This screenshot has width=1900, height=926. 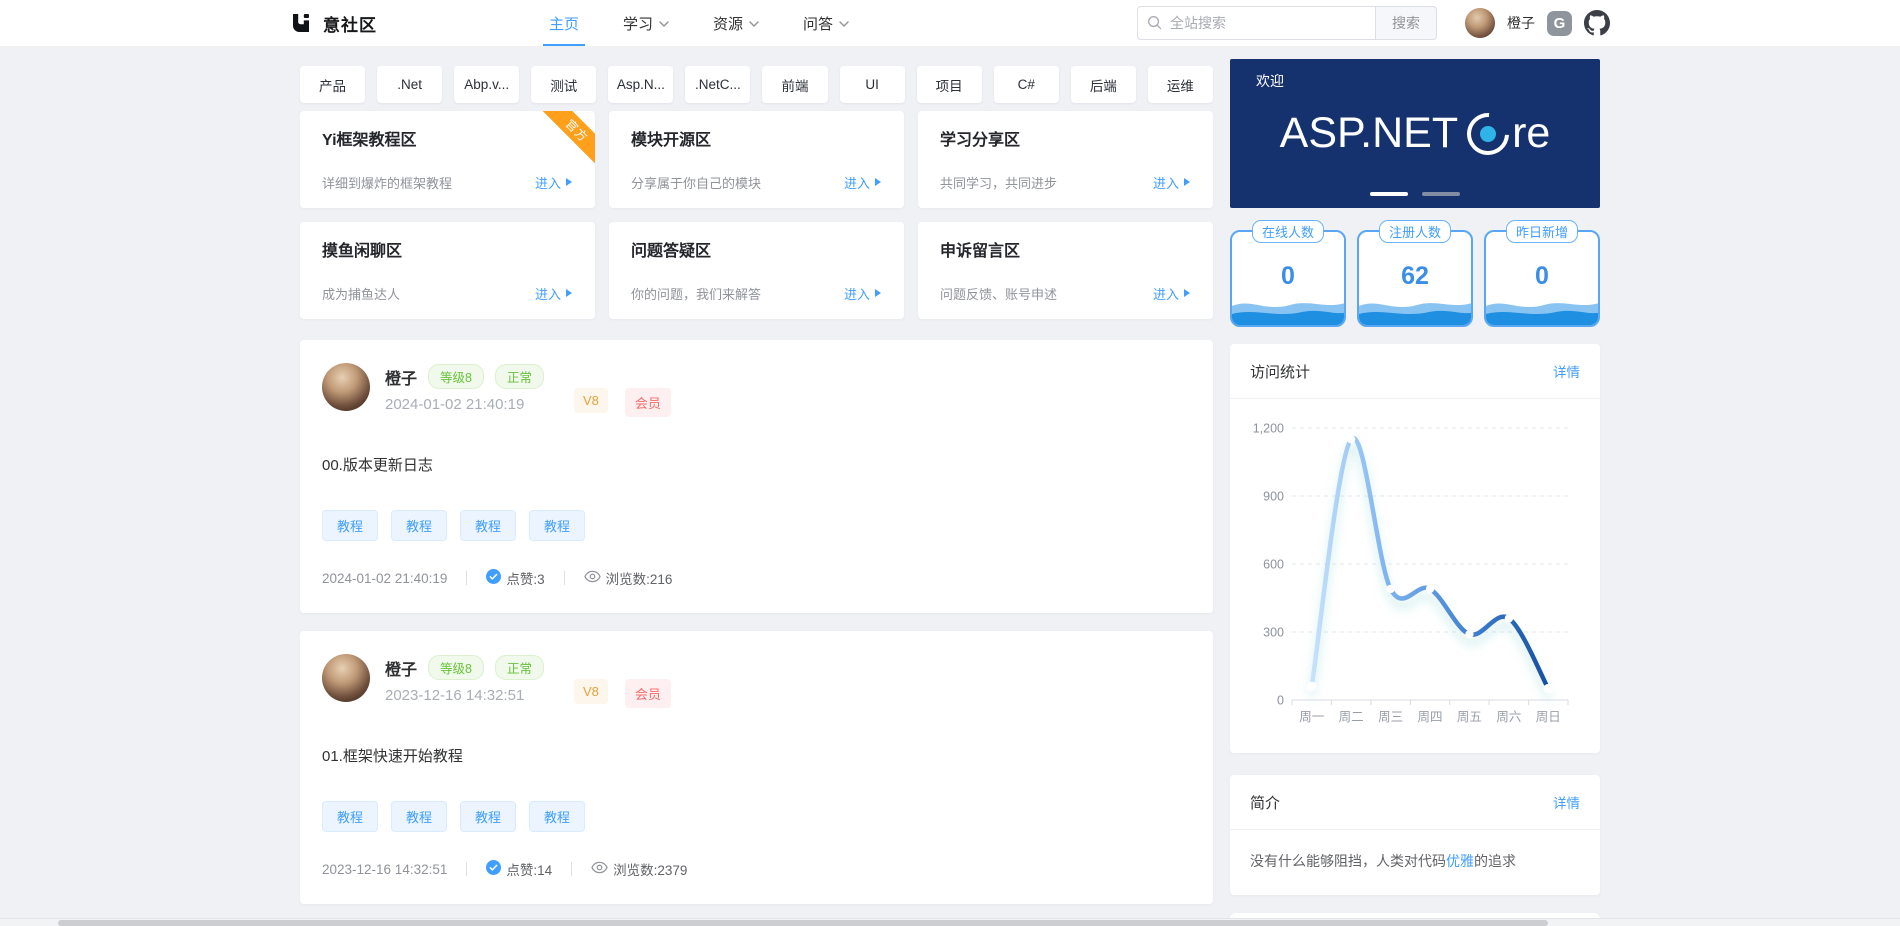 I want to click on nav-item-2: 学习, so click(x=646, y=23).